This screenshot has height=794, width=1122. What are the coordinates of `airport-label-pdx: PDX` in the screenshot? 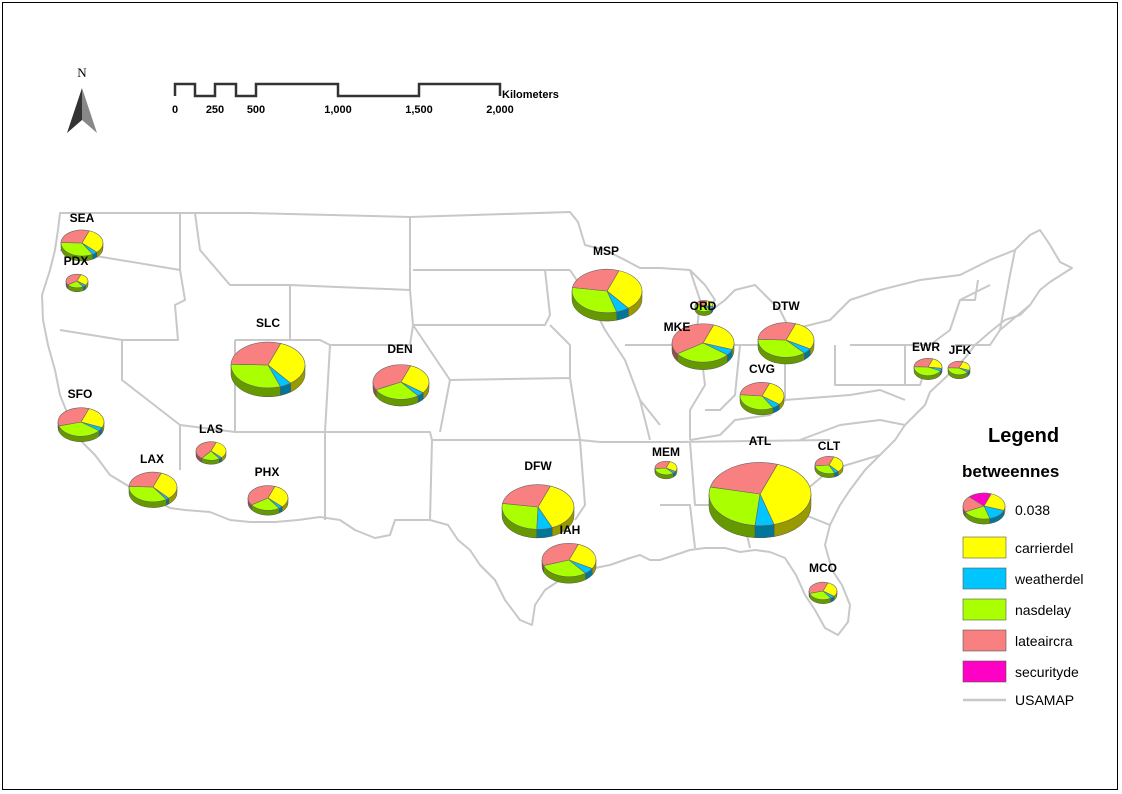 It's located at (76, 261).